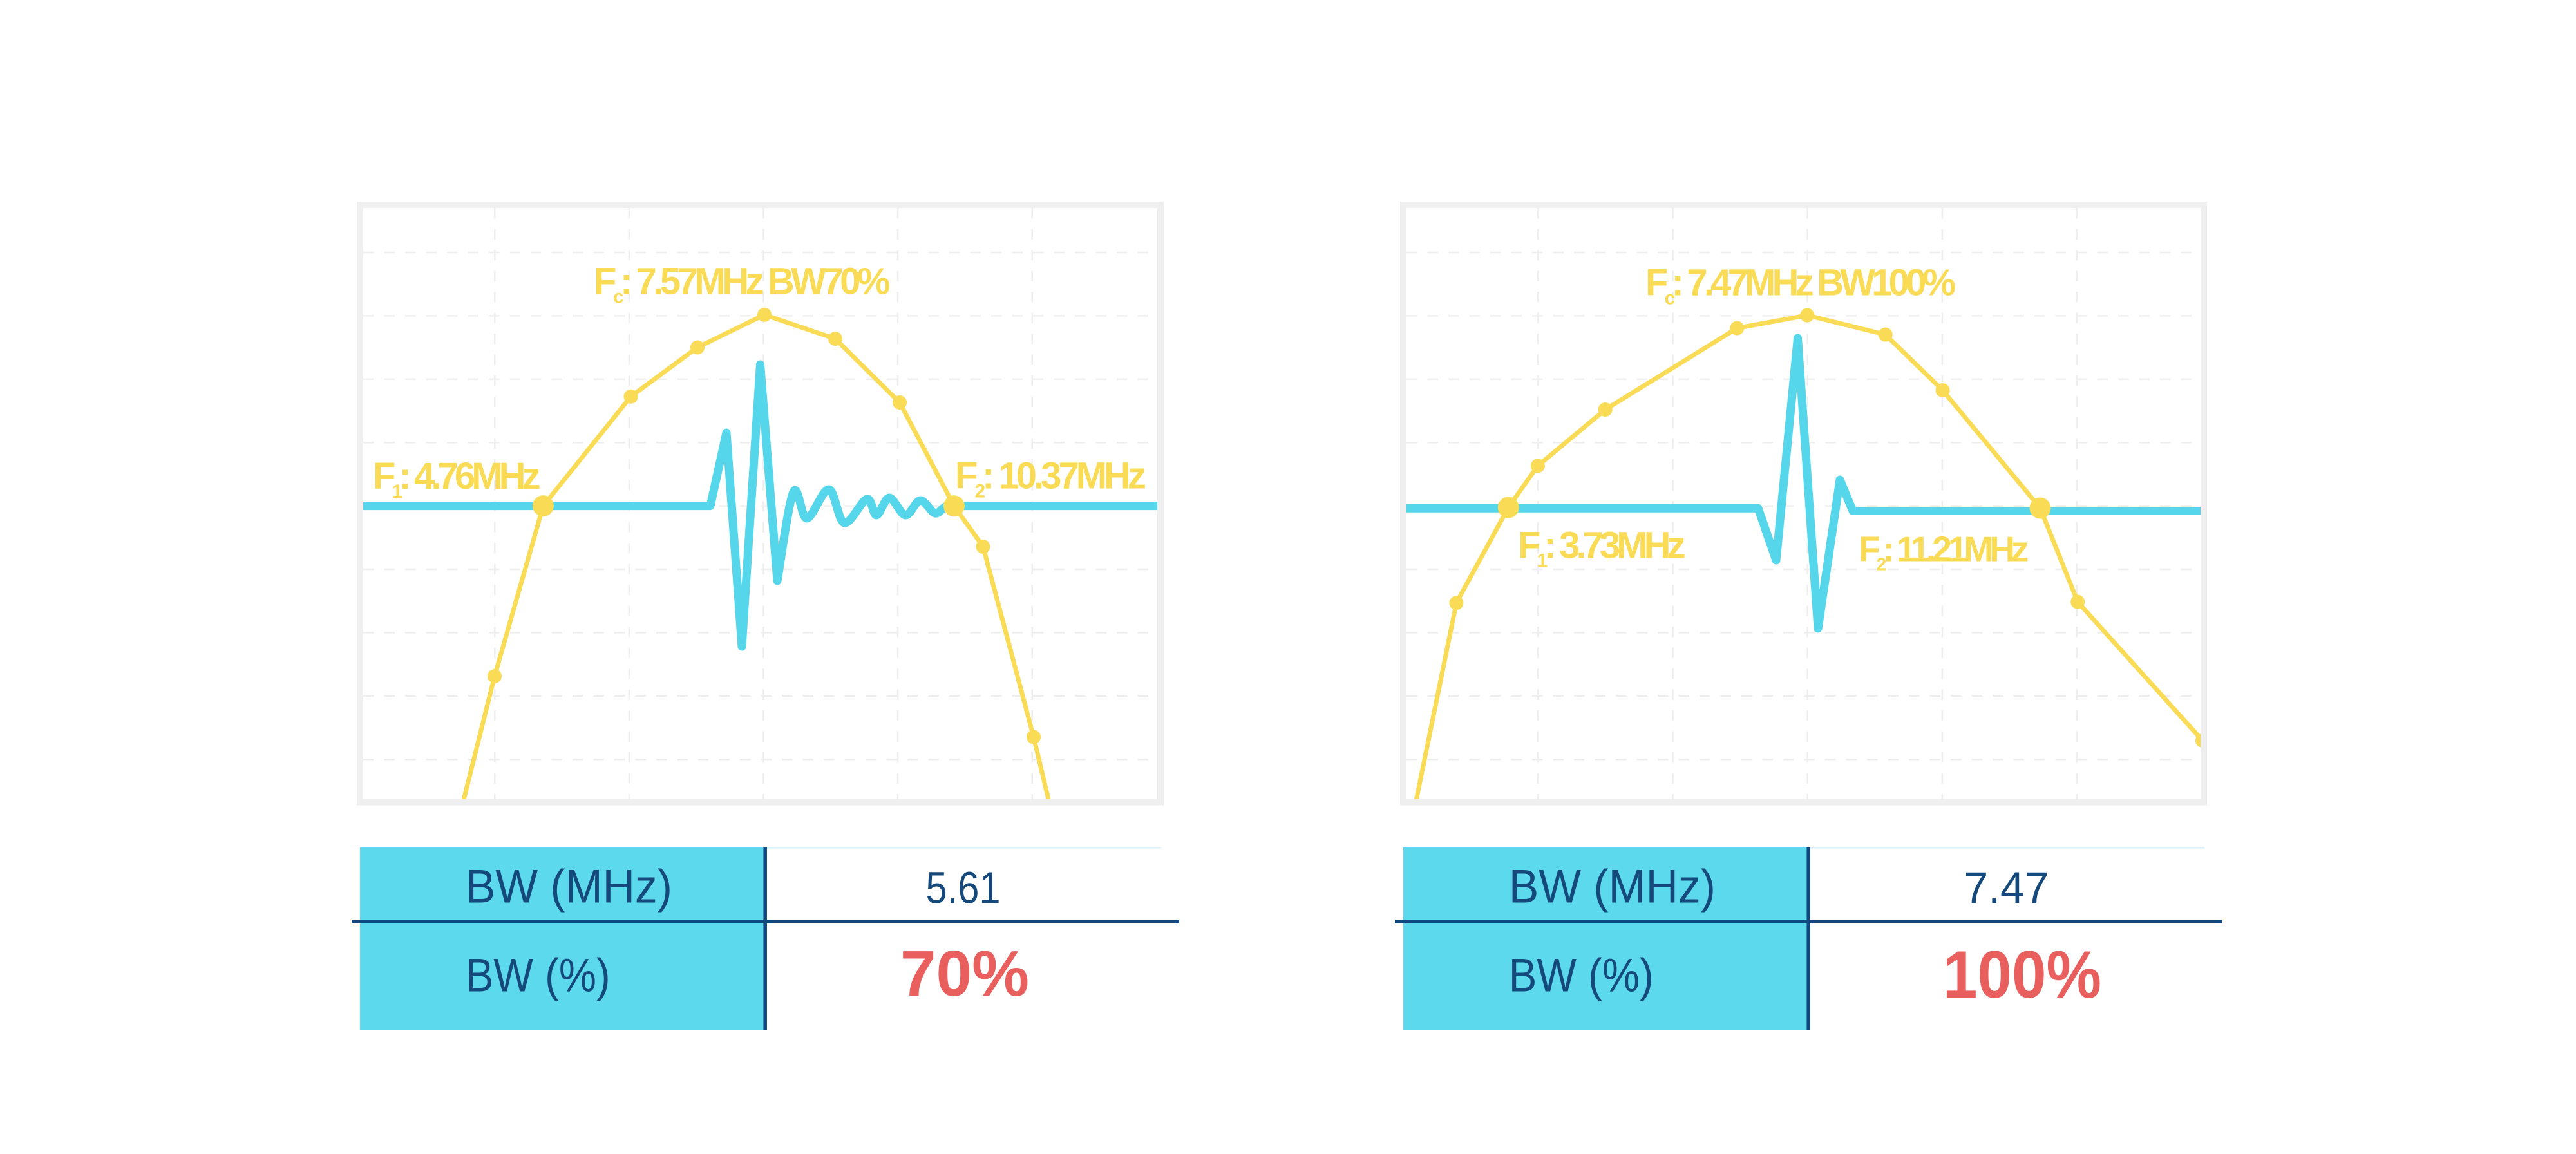  I want to click on svg-text: F1: 4.76MHz, so click(457, 478).